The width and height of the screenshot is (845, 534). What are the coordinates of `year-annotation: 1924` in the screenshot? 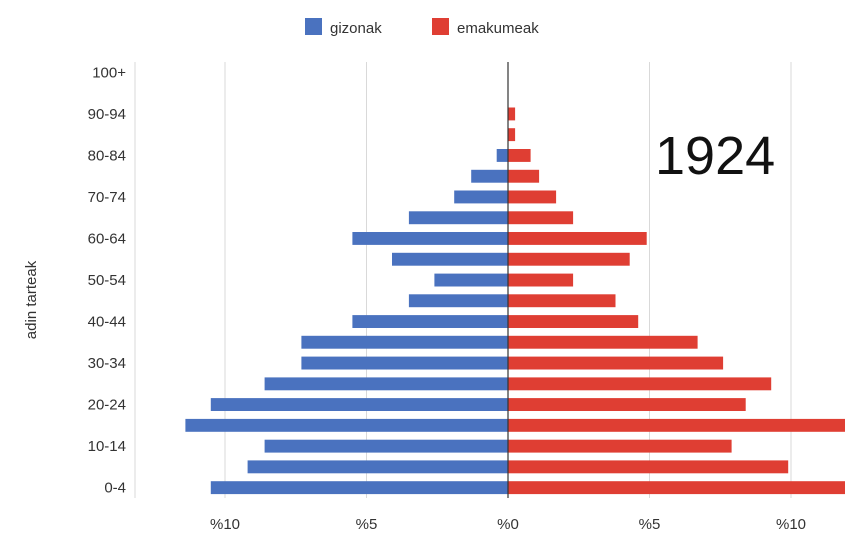 It's located at (715, 156).